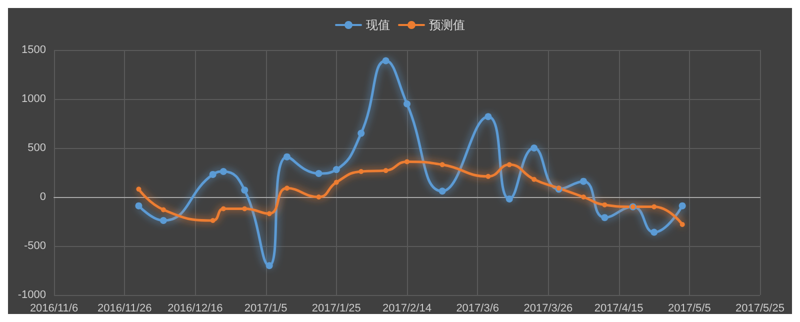  What do you see at coordinates (43, 197) in the screenshot?
I see `y-tick-label: 0` at bounding box center [43, 197].